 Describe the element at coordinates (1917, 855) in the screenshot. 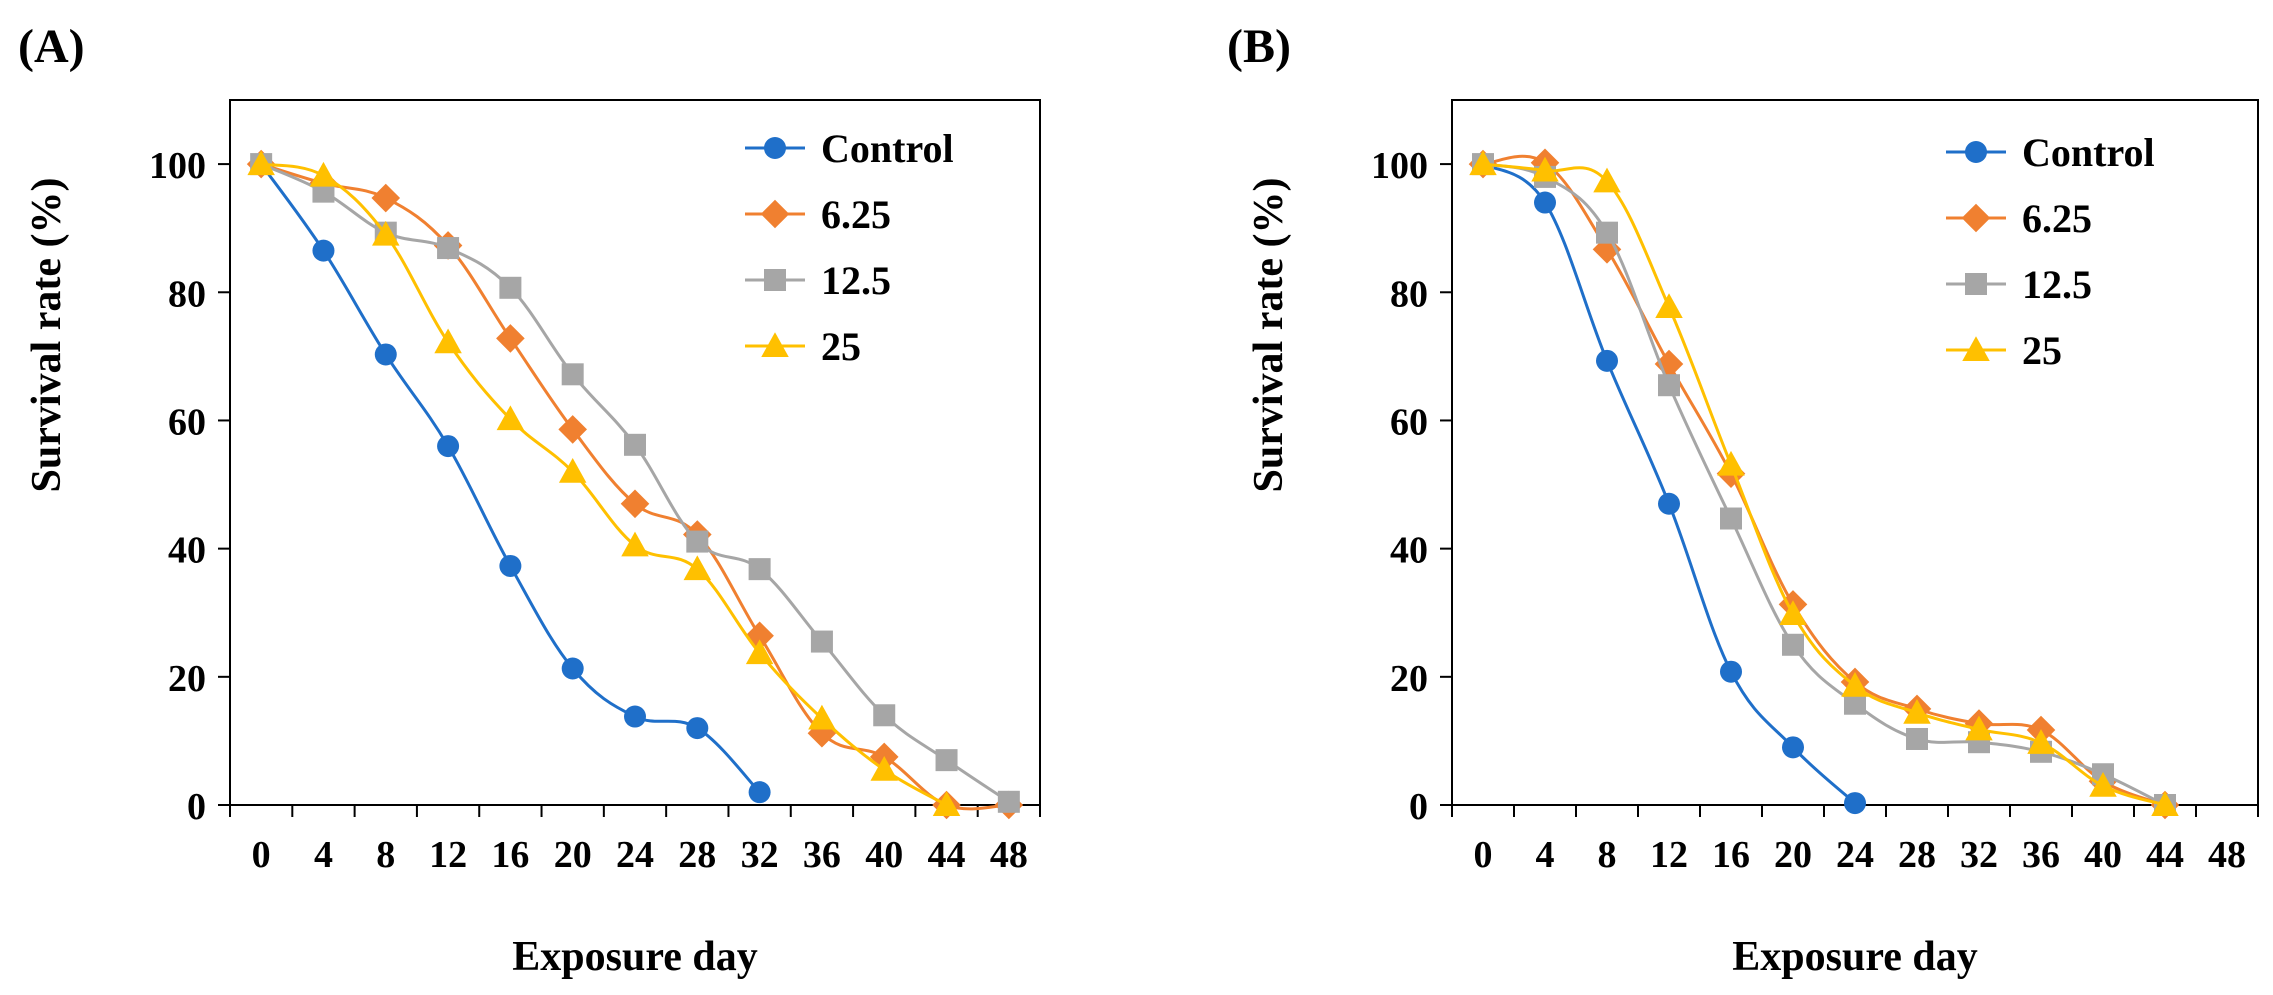

I see `x-tick-label: 28` at that location.